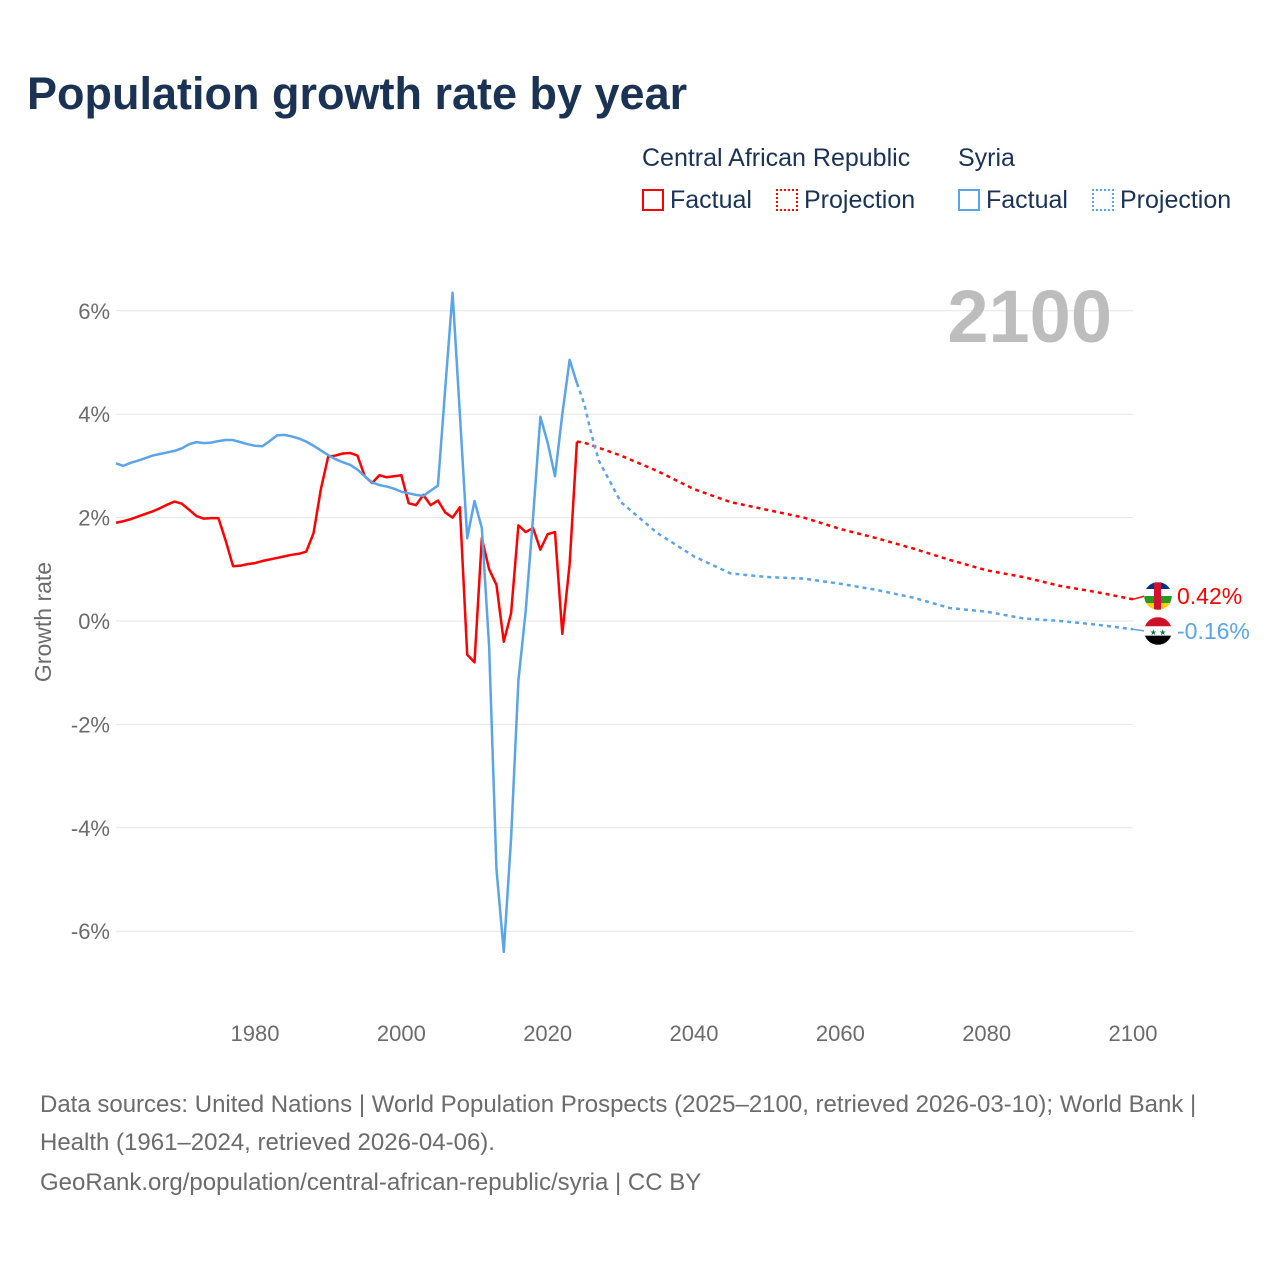 This screenshot has height=1280, width=1280. I want to click on legend-car-factual: Factual, so click(697, 200).